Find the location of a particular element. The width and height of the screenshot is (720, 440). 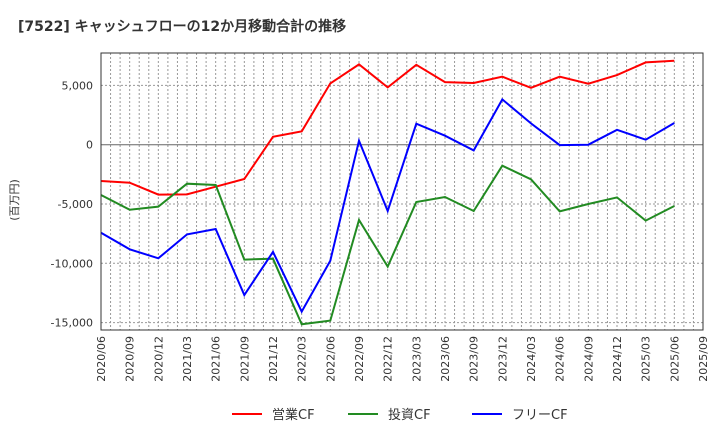

legend: 営業CF 投資CF フリーCF is located at coordinates (400, 415).